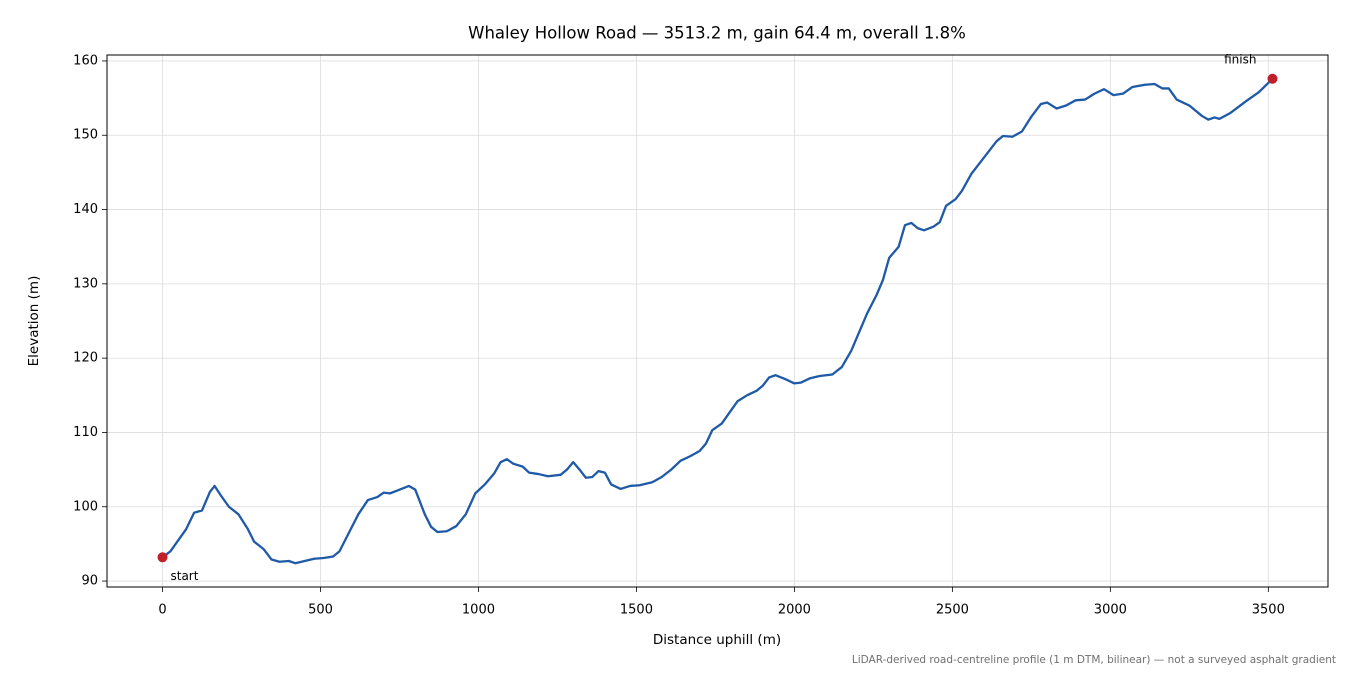 The height and width of the screenshot is (675, 1350). What do you see at coordinates (85, 60) in the screenshot?
I see `y-tick-label: 160` at bounding box center [85, 60].